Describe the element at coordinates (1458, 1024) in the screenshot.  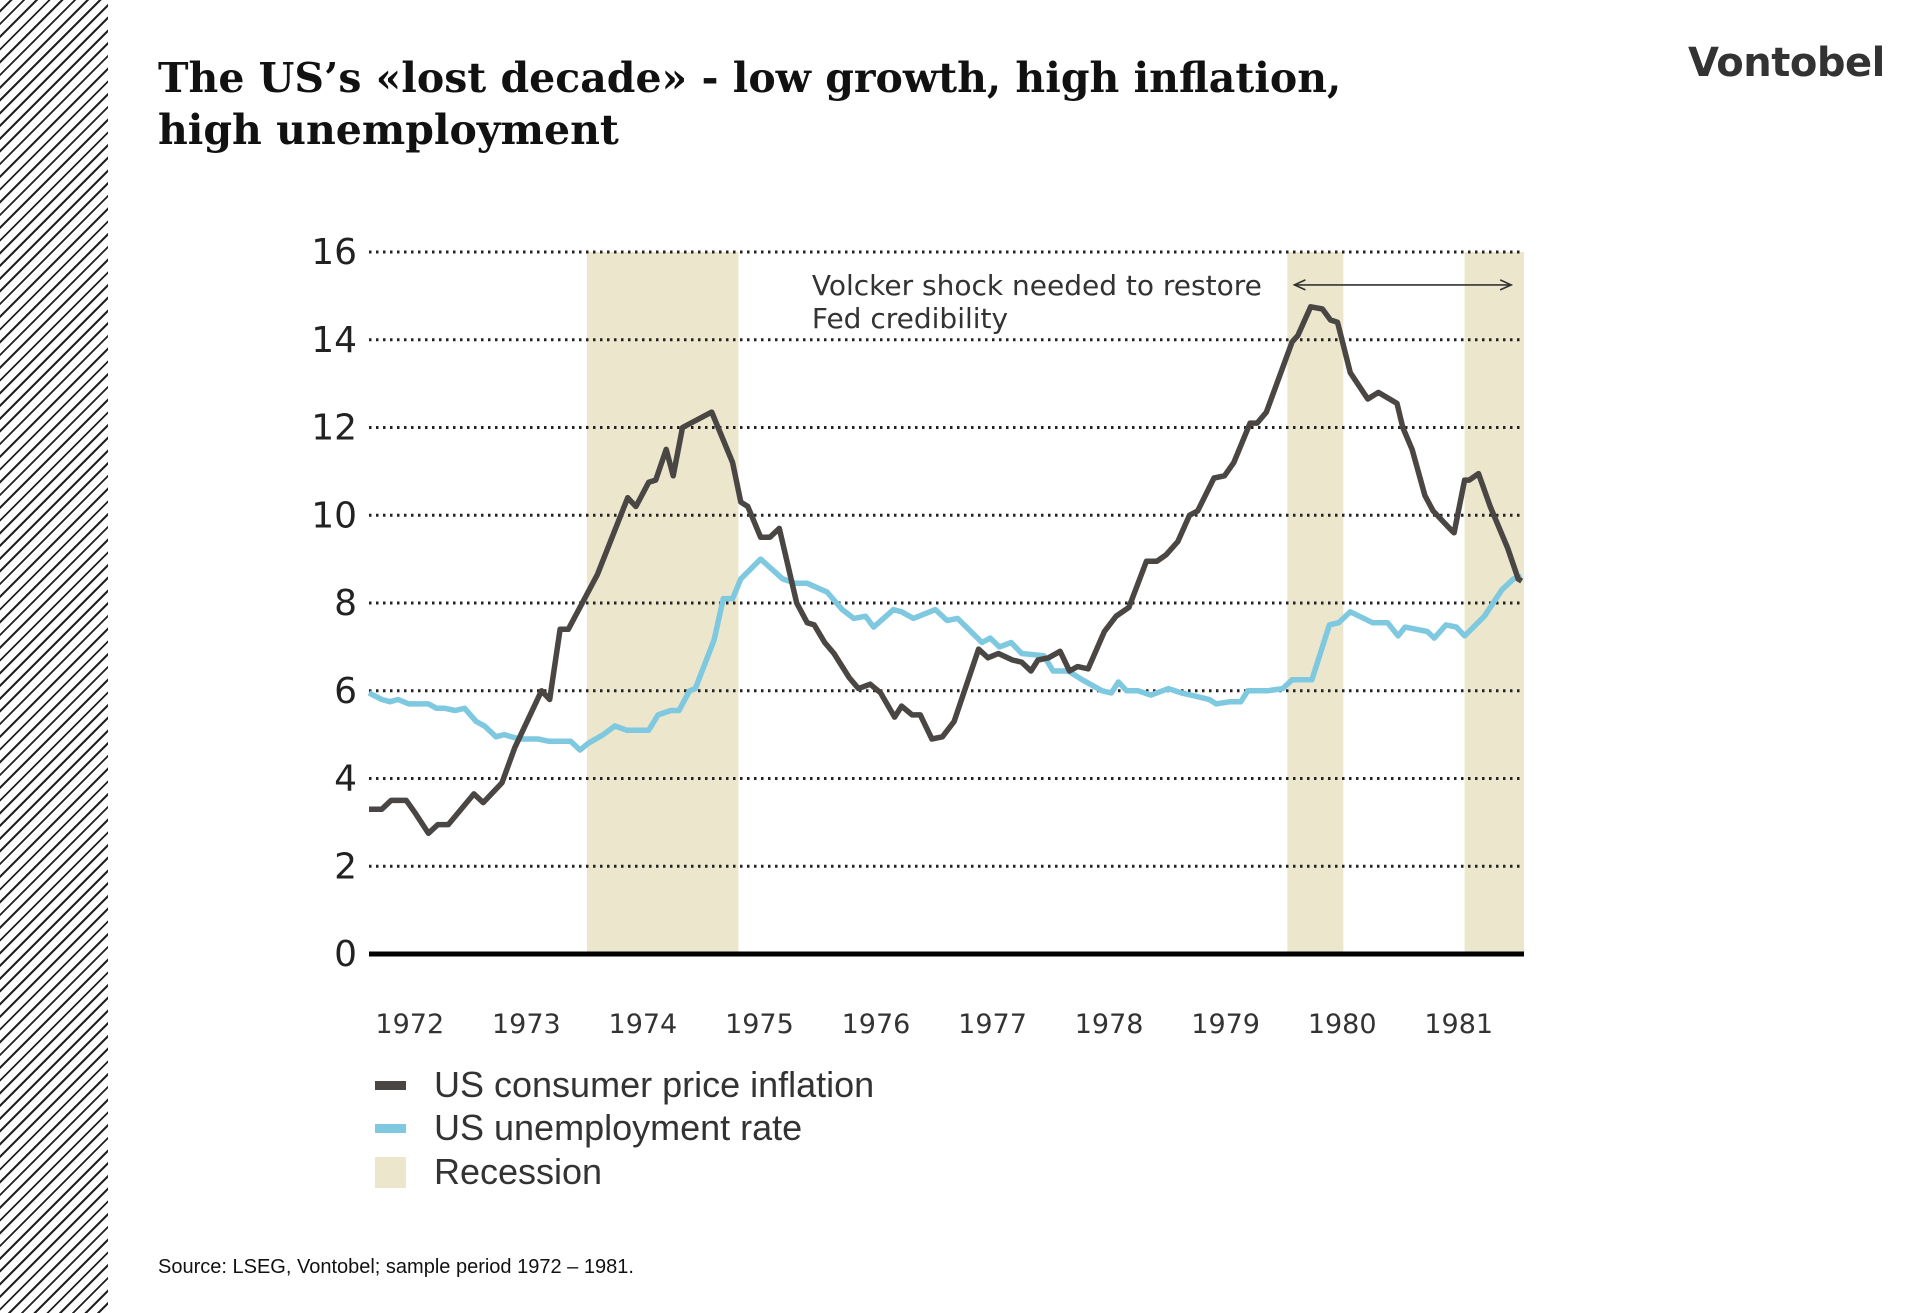
I see `x-tick-label: 1981` at that location.